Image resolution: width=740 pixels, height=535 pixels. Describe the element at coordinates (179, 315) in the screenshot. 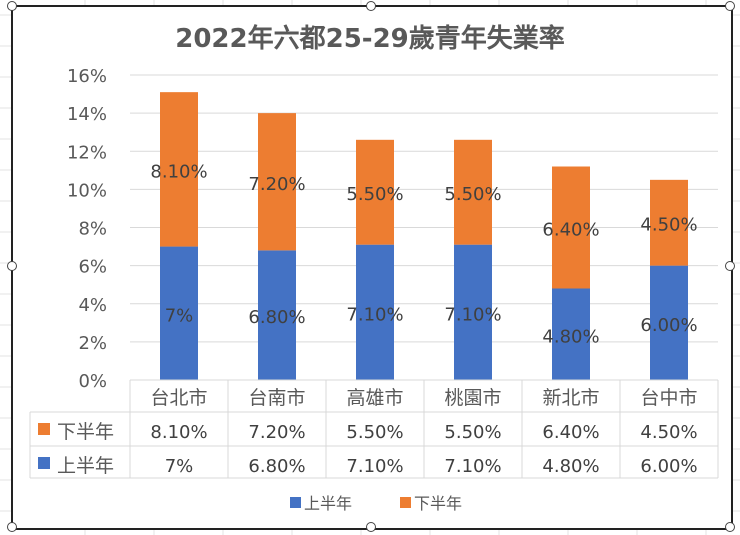

I see `data-label: 7%` at that location.